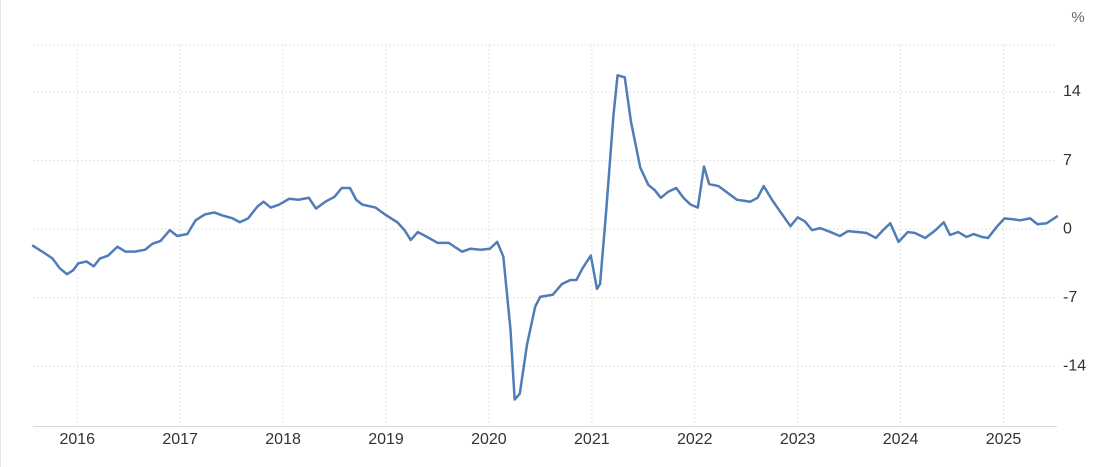 The image size is (1102, 467). Describe the element at coordinates (1070, 297) in the screenshot. I see `y-tick-label: -7` at that location.